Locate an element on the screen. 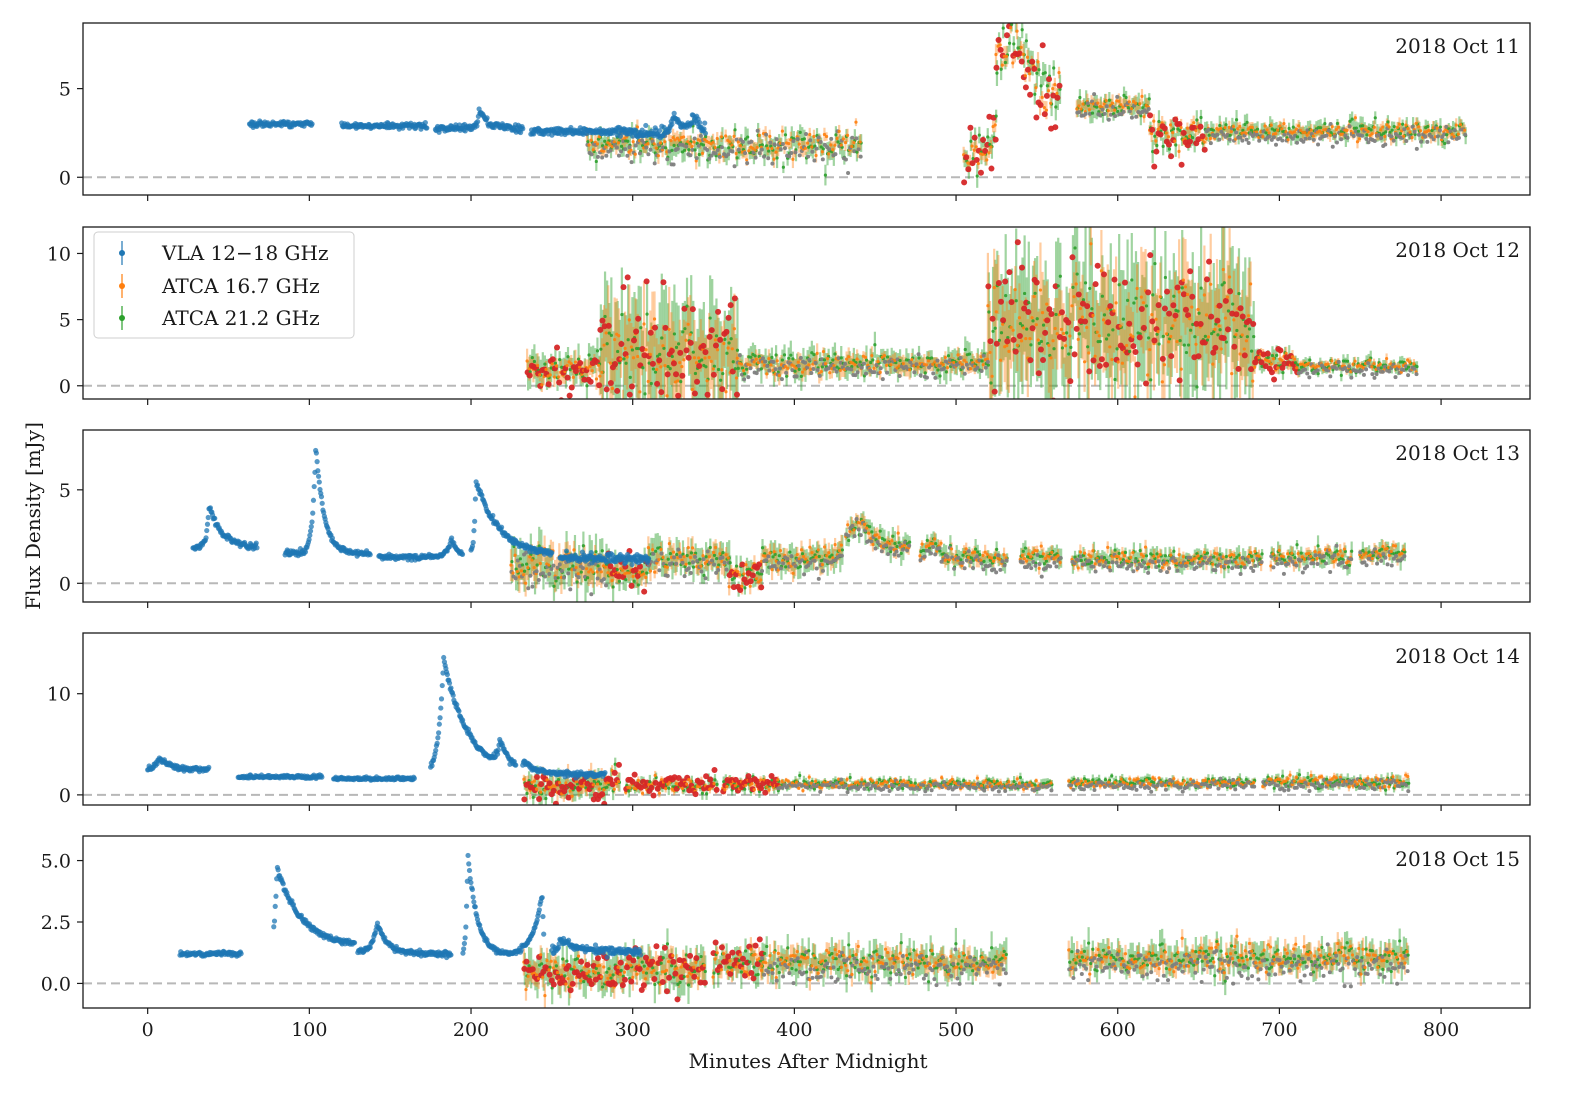  y-tick-label: 5 is located at coordinates (65, 321).